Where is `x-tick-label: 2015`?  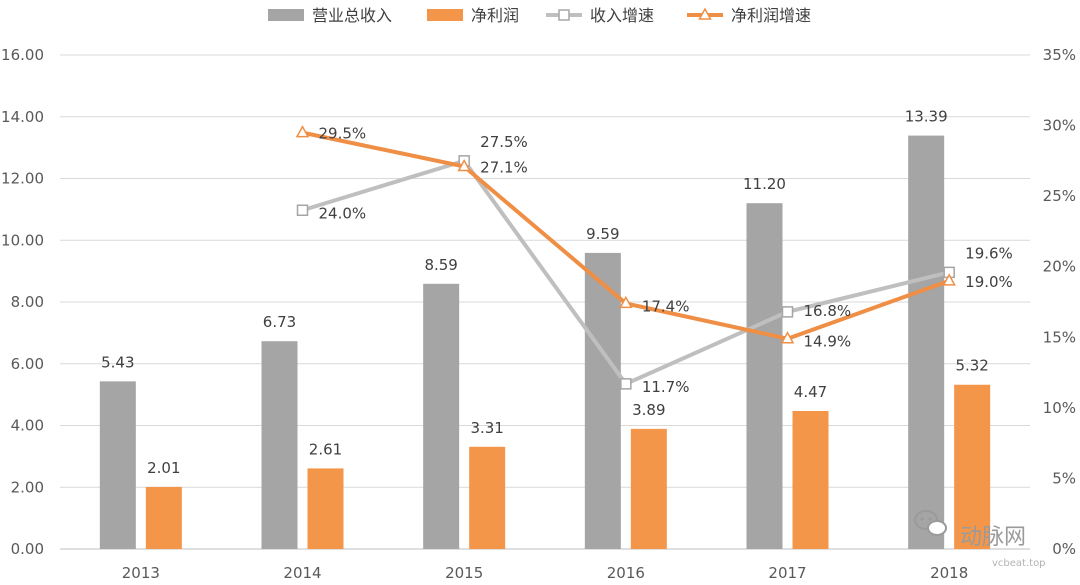 x-tick-label: 2015 is located at coordinates (464, 573).